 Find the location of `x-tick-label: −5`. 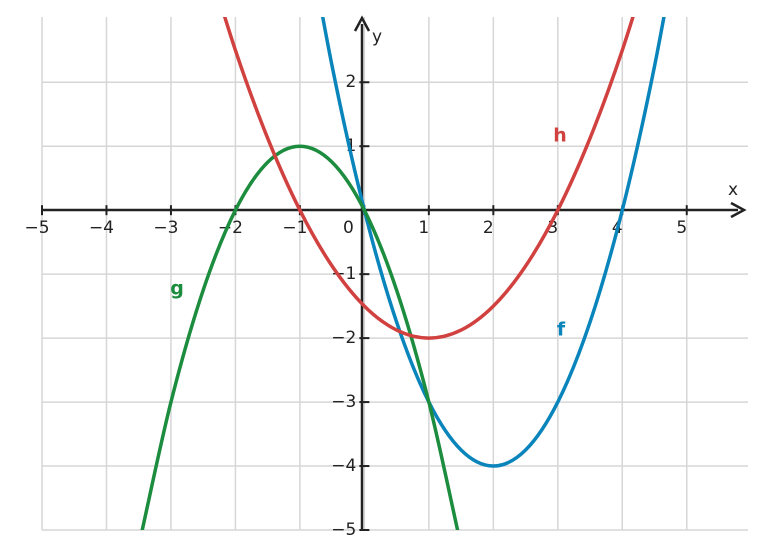

x-tick-label: −5 is located at coordinates (36, 228).